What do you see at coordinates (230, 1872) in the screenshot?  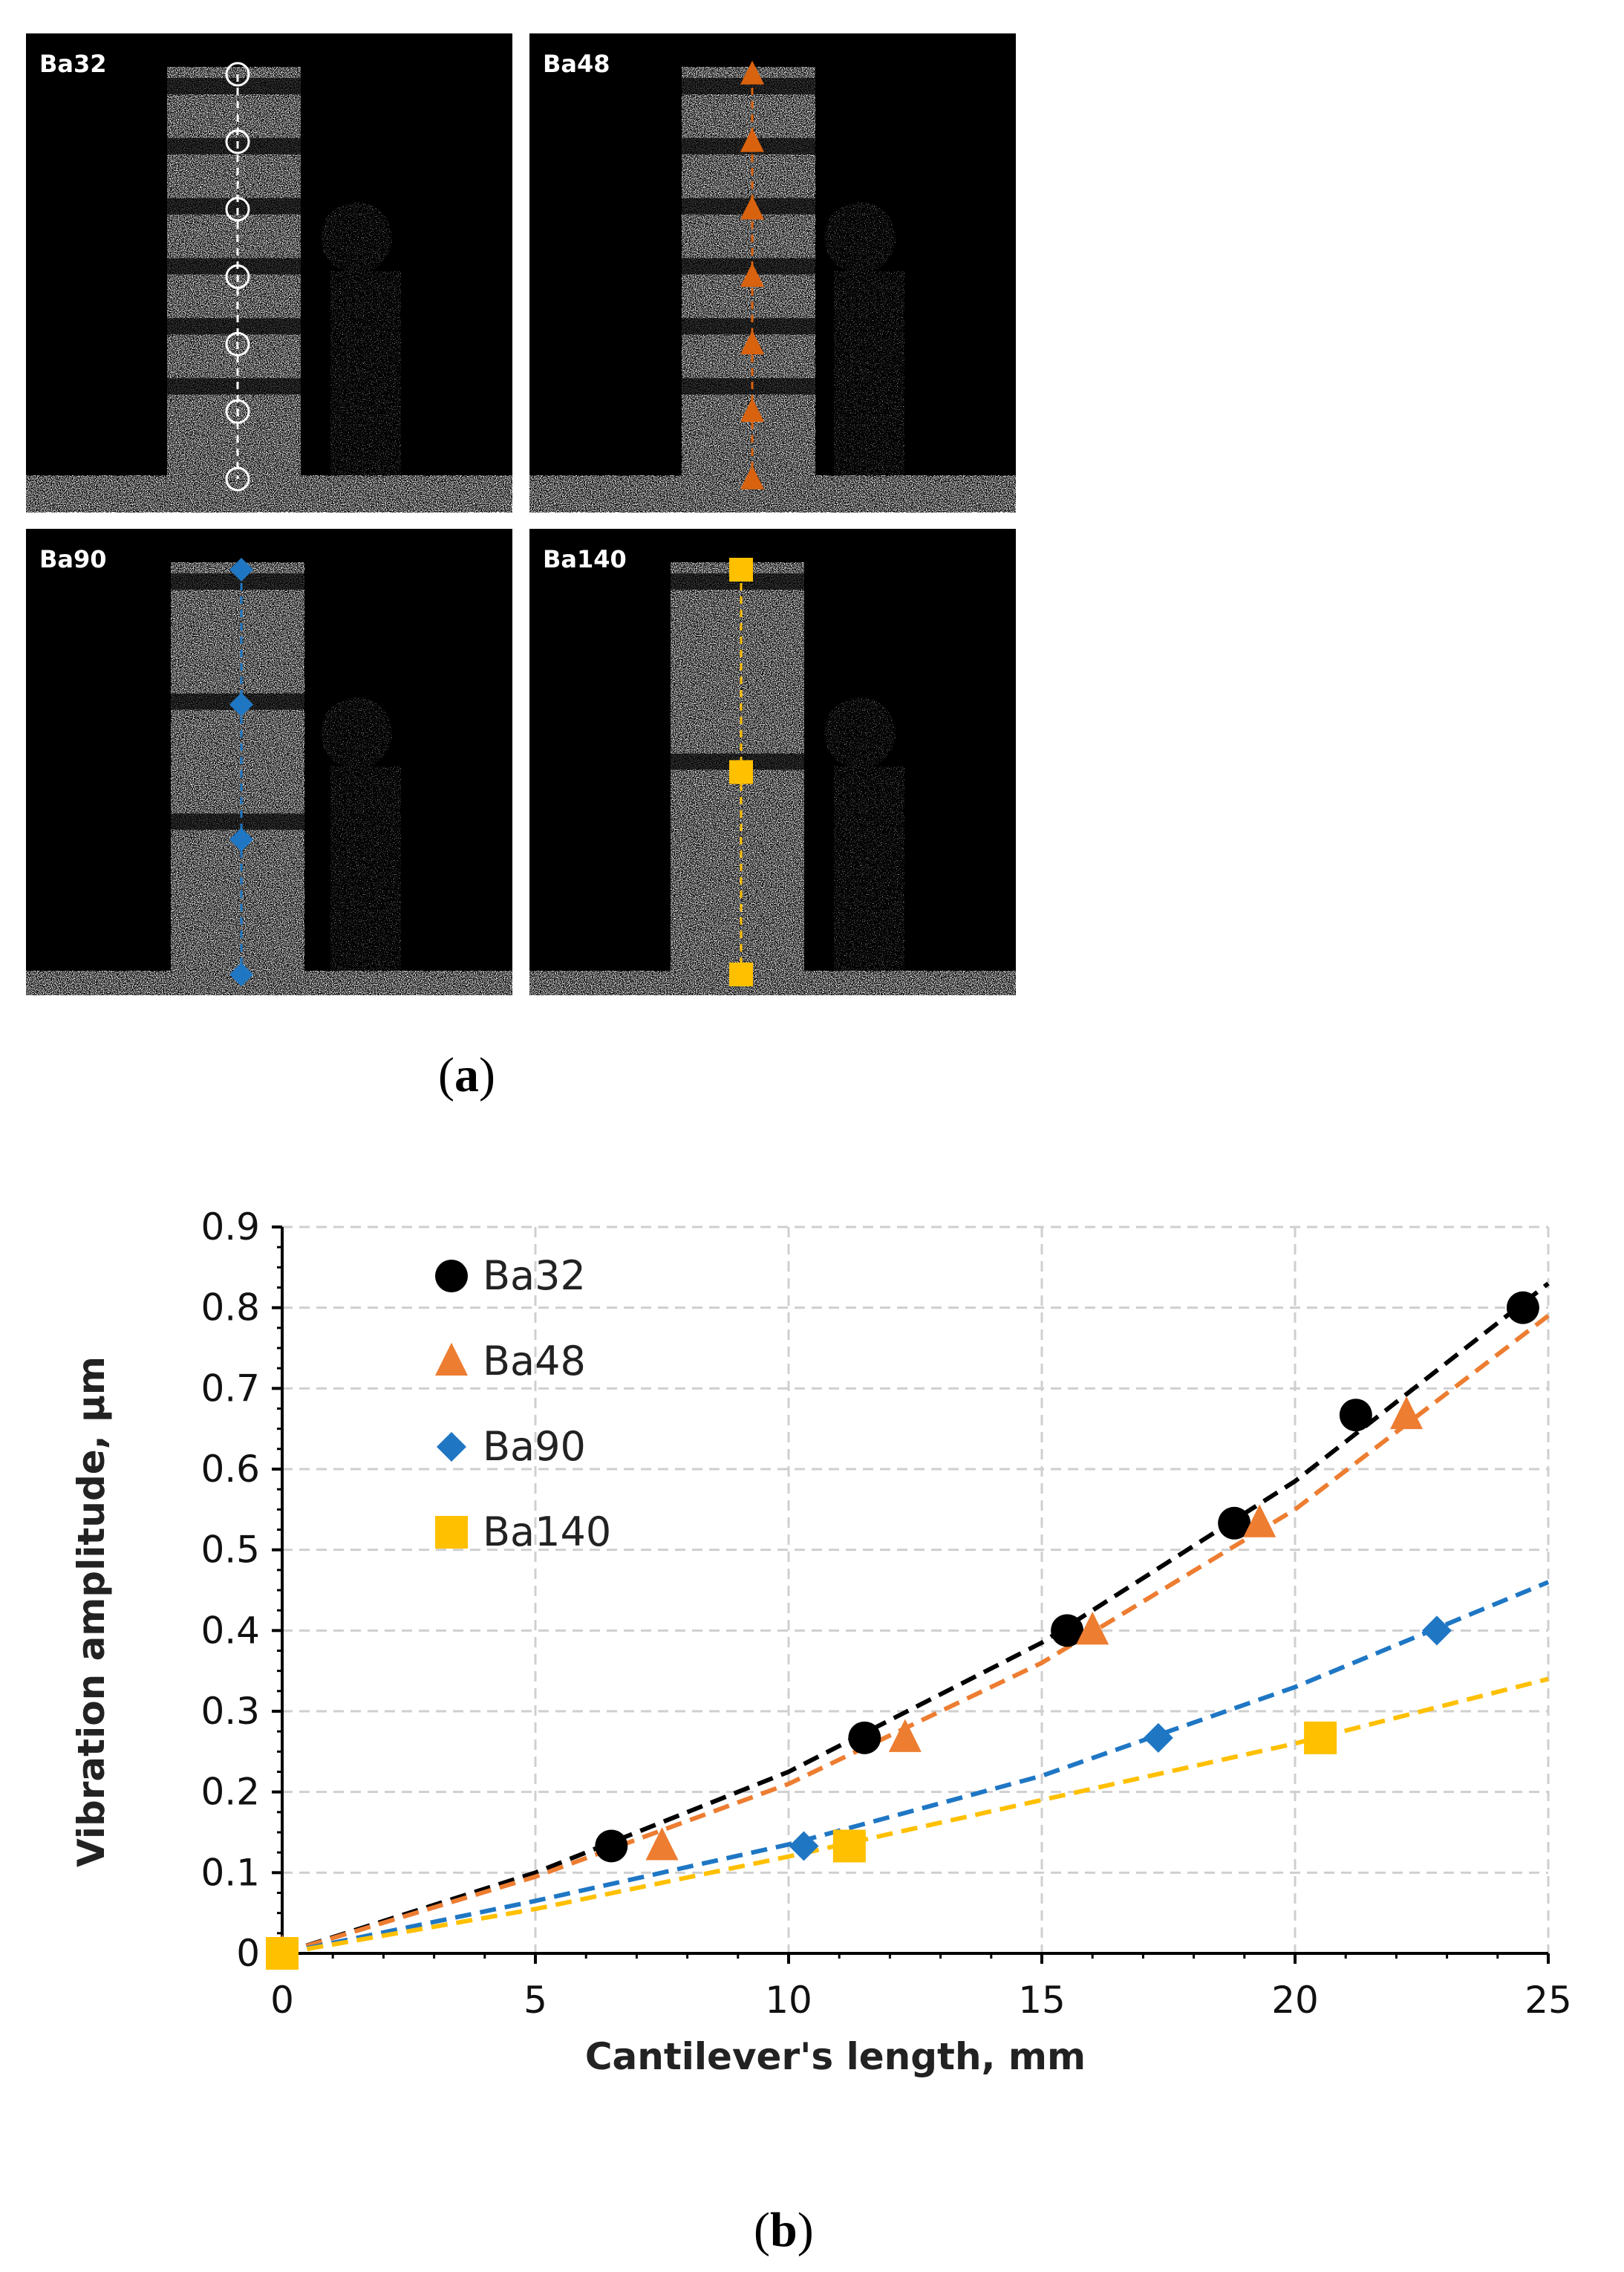 I see `y-tick-label: 0.1` at bounding box center [230, 1872].